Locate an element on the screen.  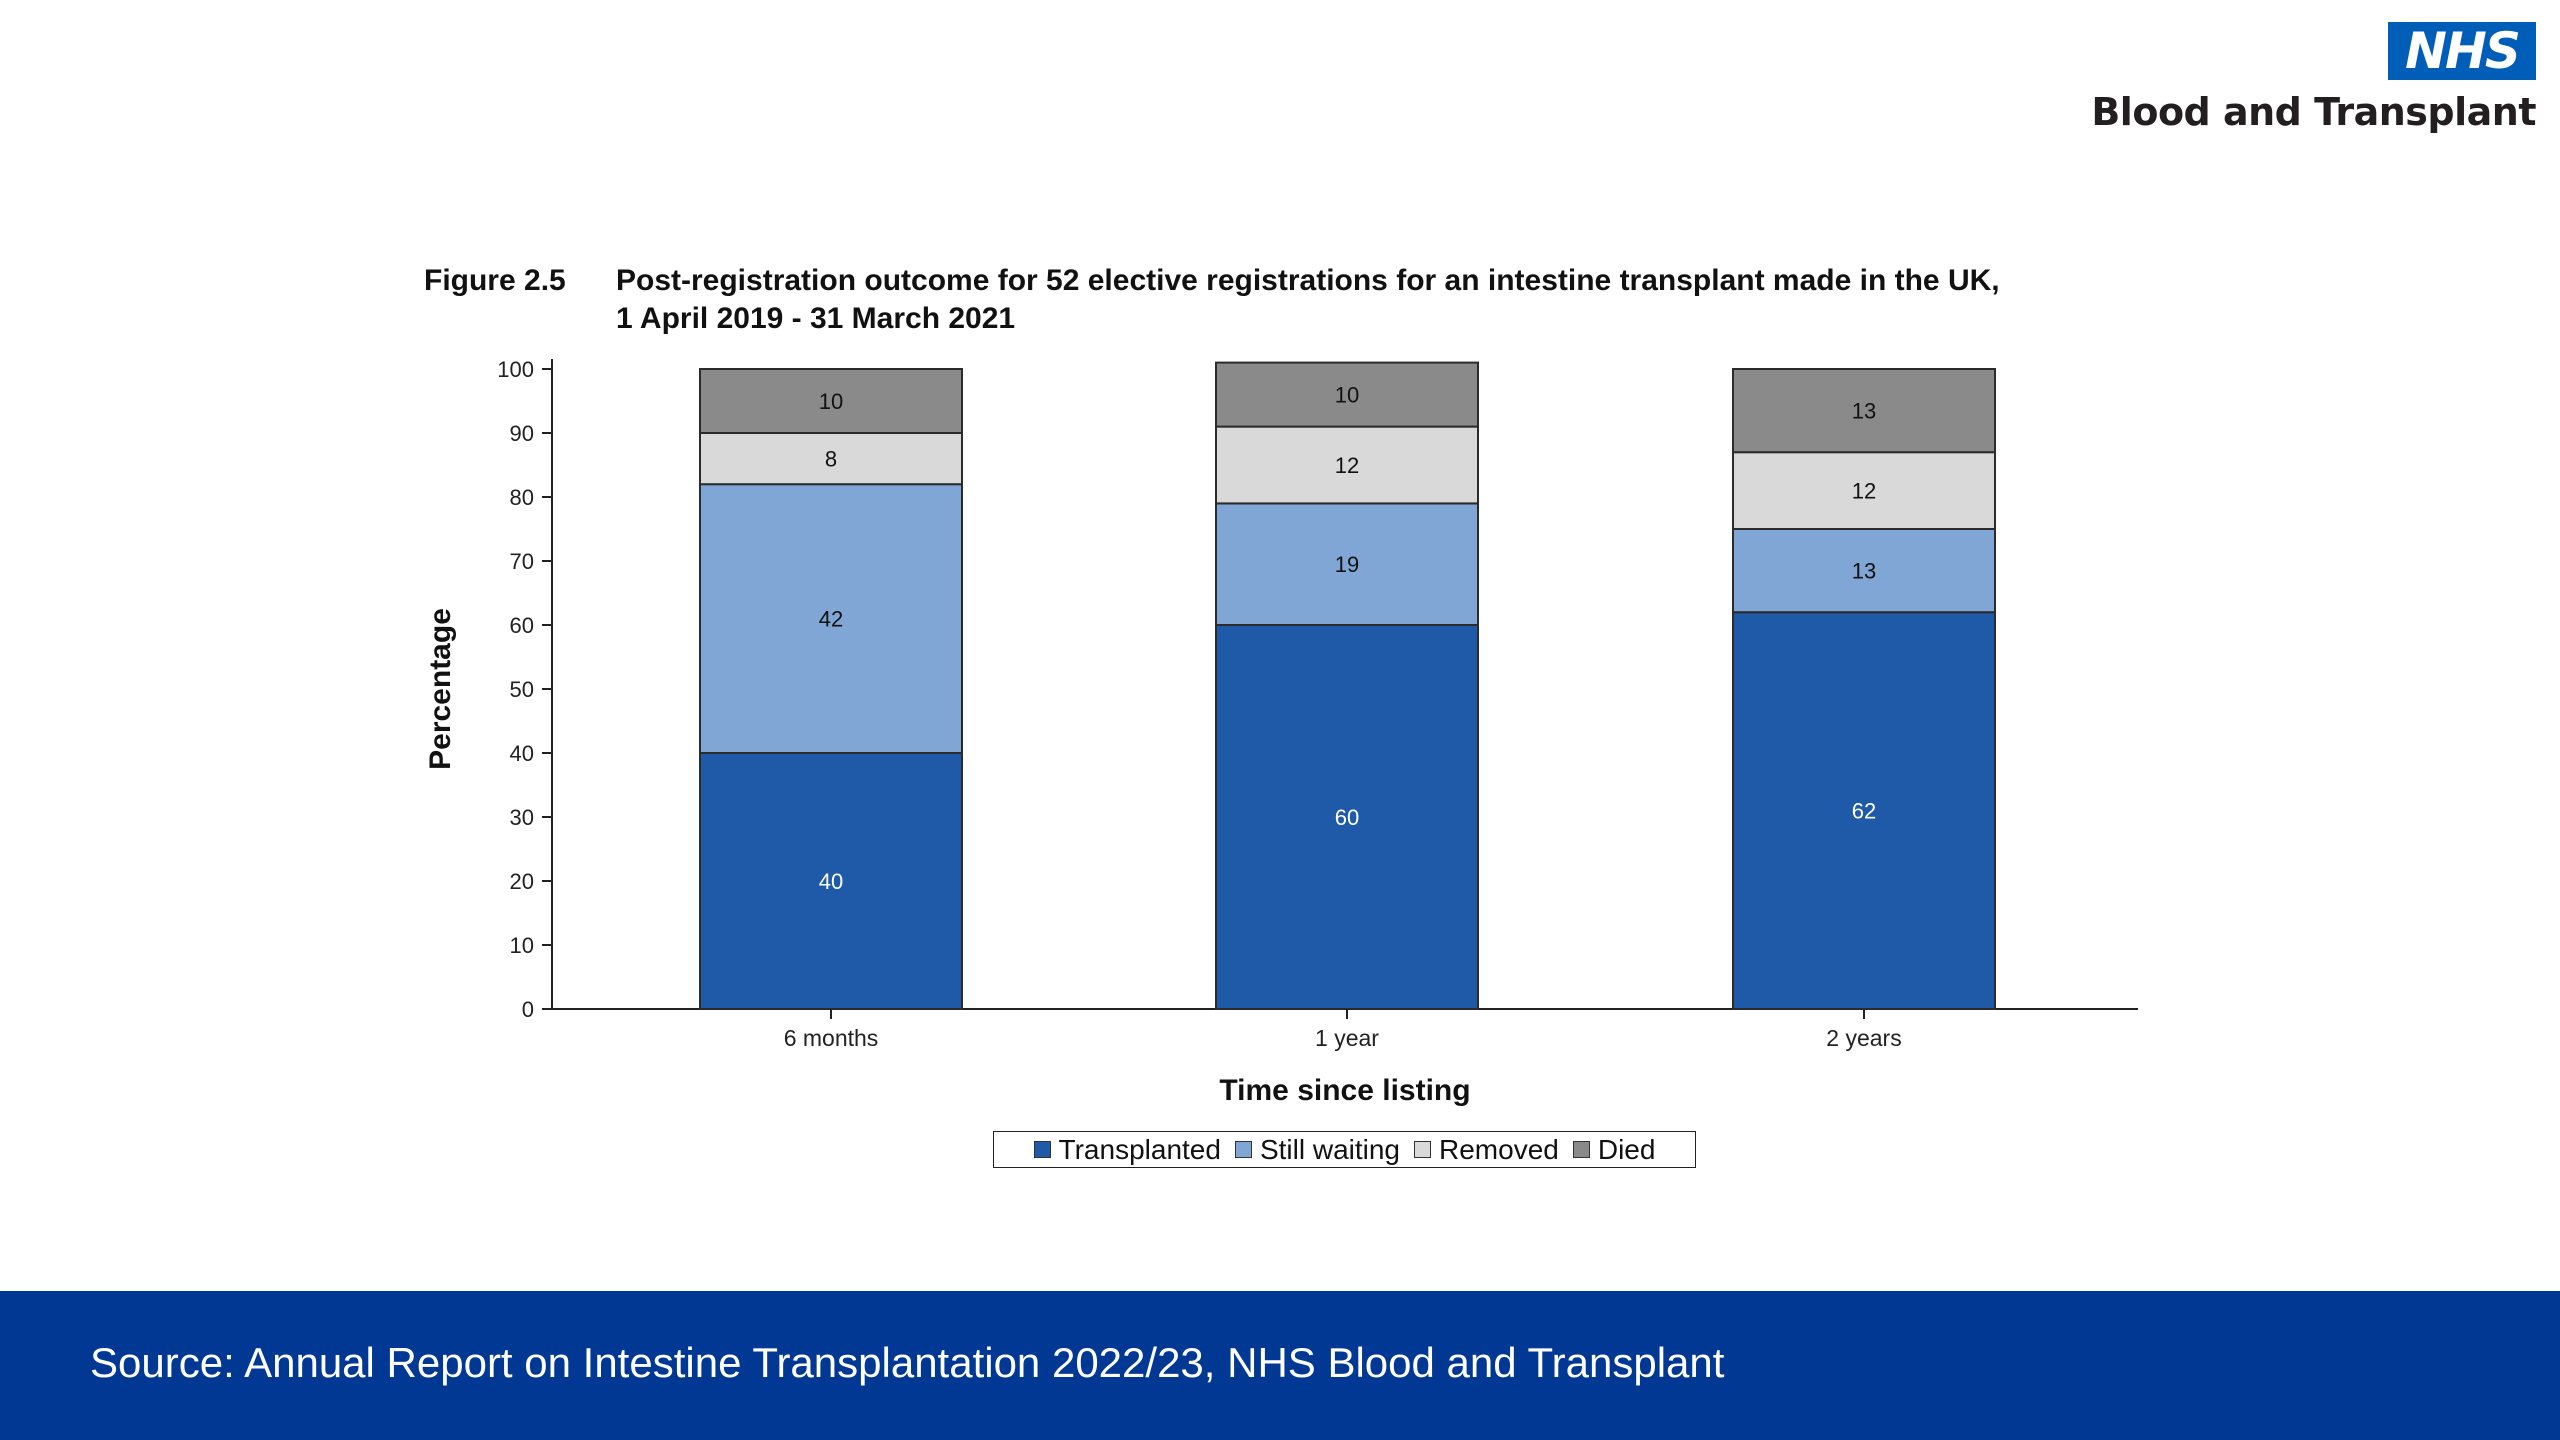
y-axis-title: Percentage is located at coordinates (440, 689).